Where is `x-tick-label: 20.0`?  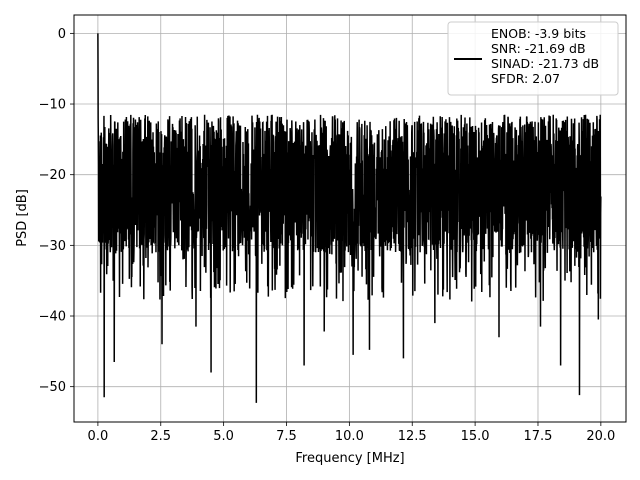 x-tick-label: 20.0 is located at coordinates (600, 436).